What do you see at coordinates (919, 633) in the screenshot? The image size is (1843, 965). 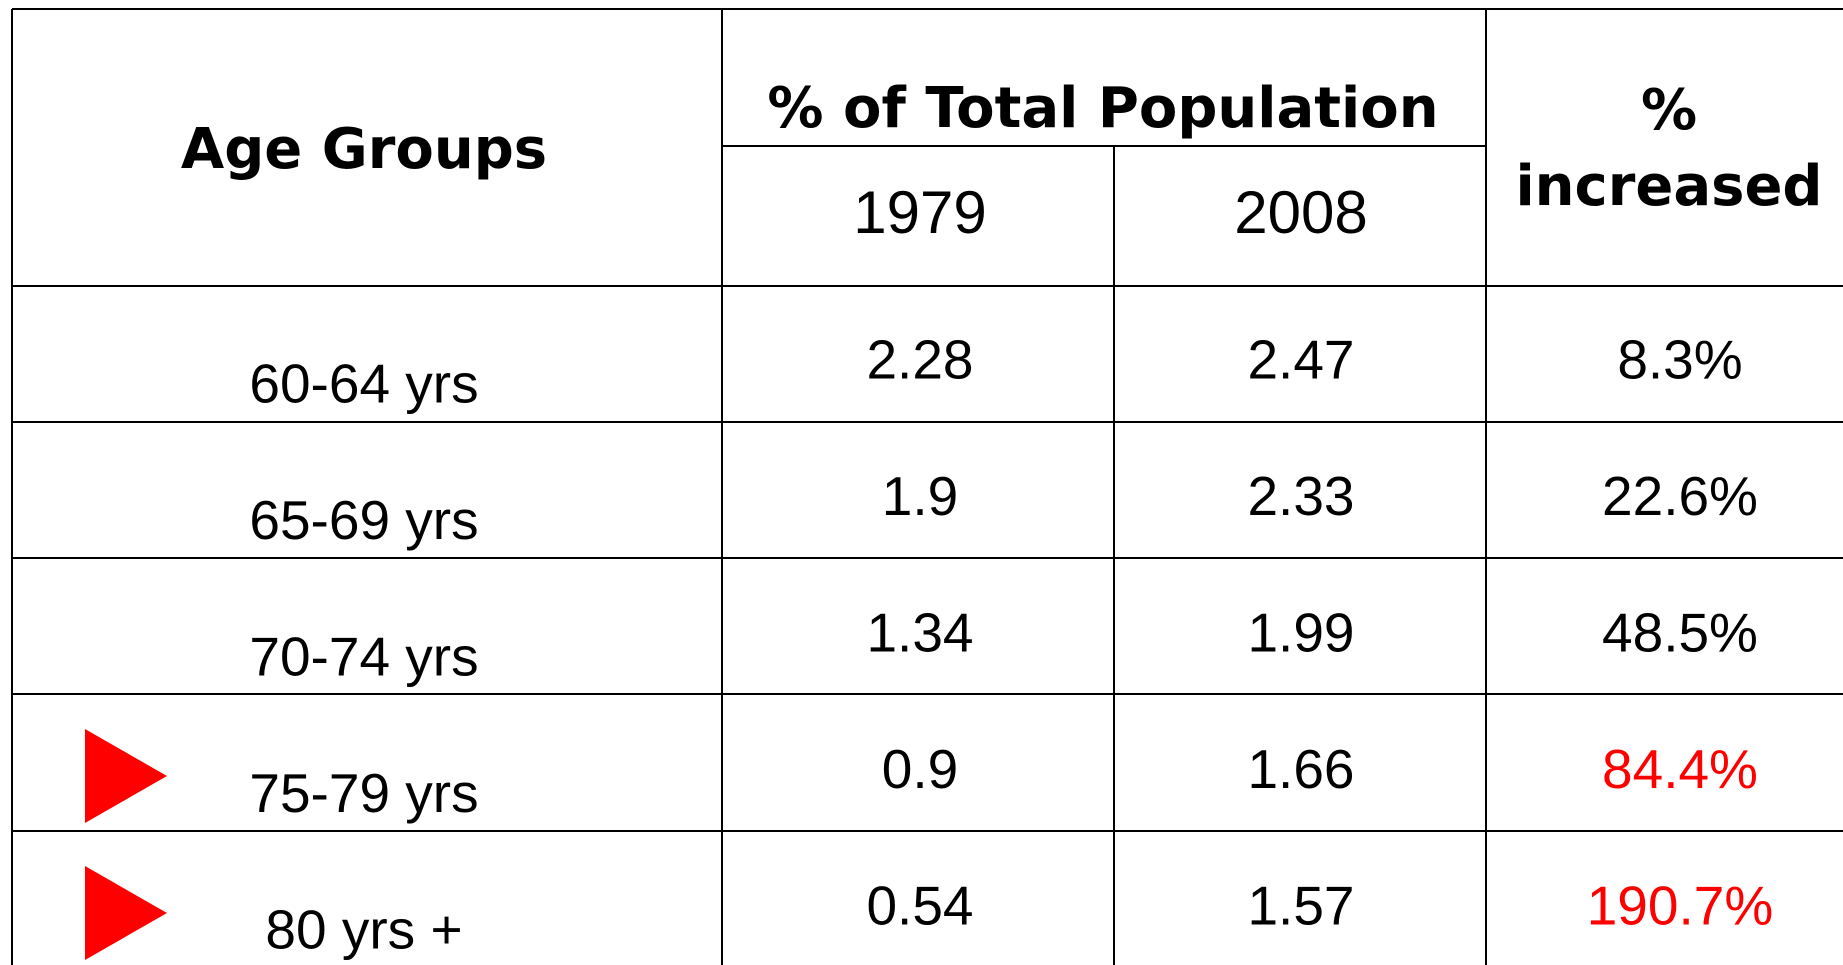 I see `value-1979: 1.34` at bounding box center [919, 633].